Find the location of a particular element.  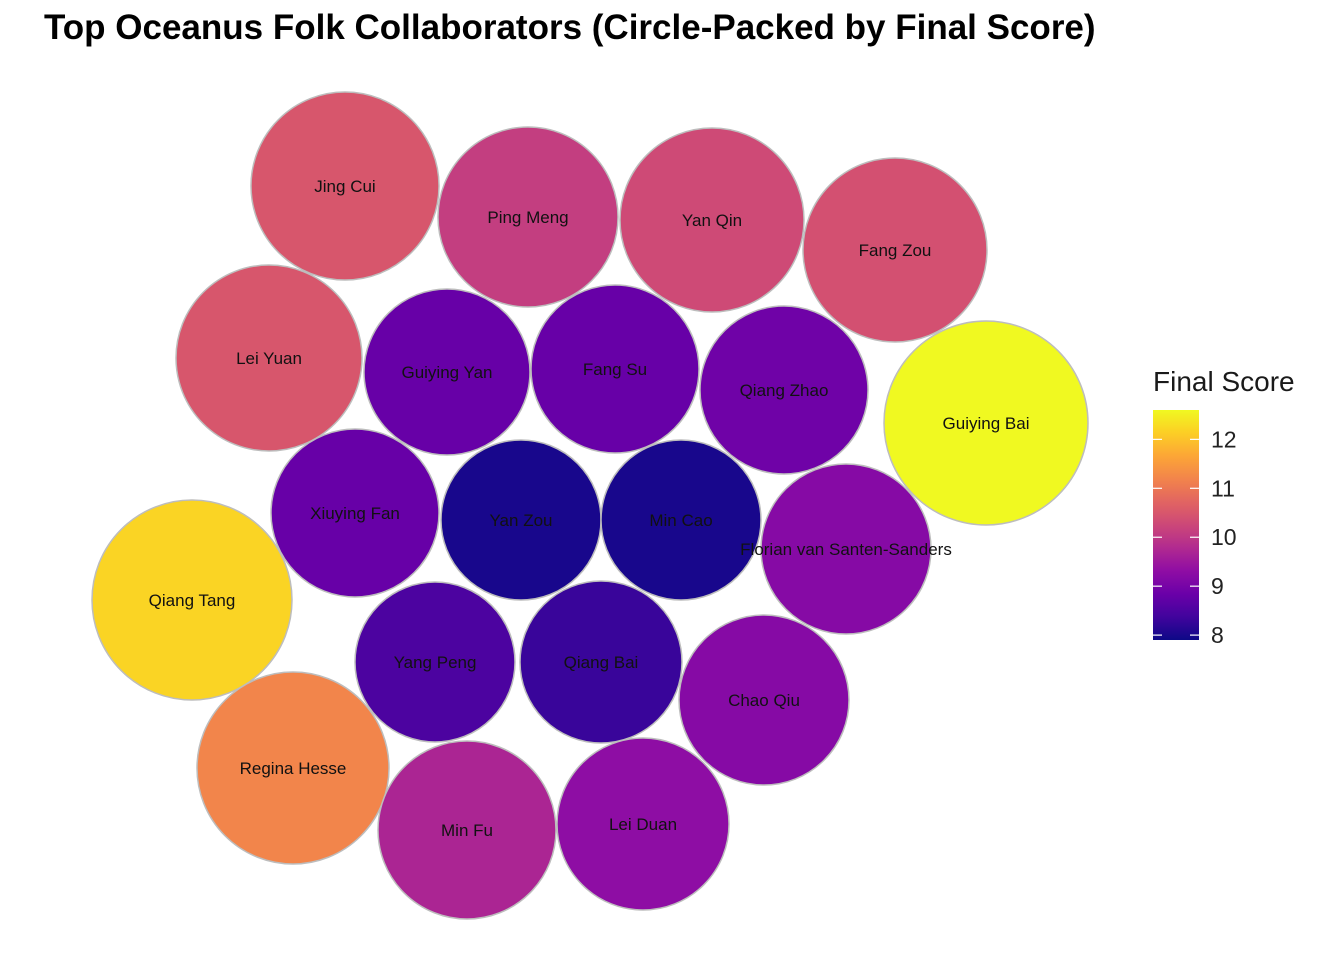

legend-tick-label: 10 is located at coordinates (1224, 537).